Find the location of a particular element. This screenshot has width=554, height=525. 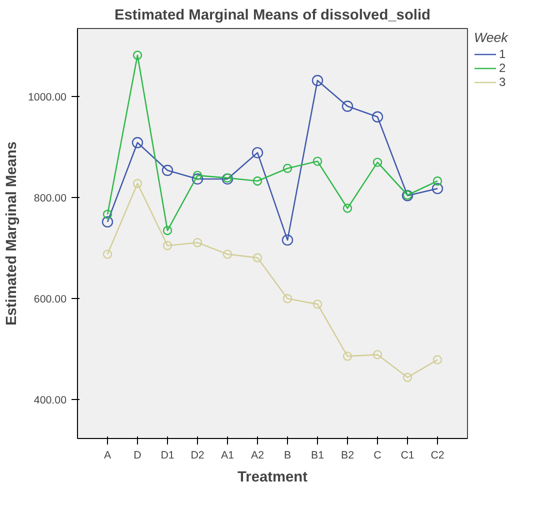

x-tick-label: D is located at coordinates (138, 456).